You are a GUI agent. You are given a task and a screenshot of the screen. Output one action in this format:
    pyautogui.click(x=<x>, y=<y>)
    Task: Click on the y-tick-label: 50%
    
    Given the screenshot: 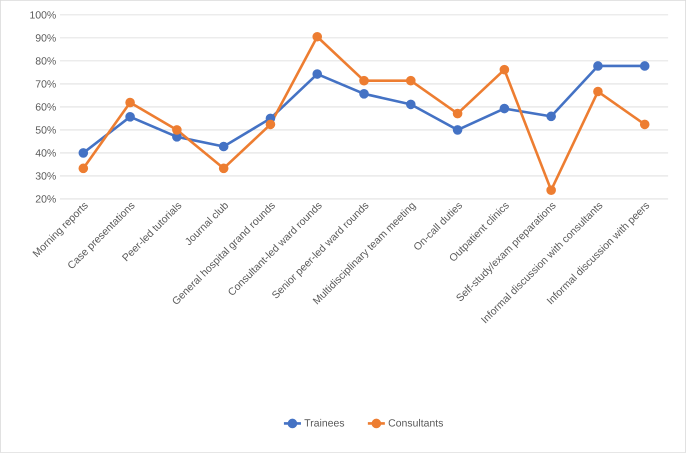 What is the action you would take?
    pyautogui.click(x=46, y=130)
    